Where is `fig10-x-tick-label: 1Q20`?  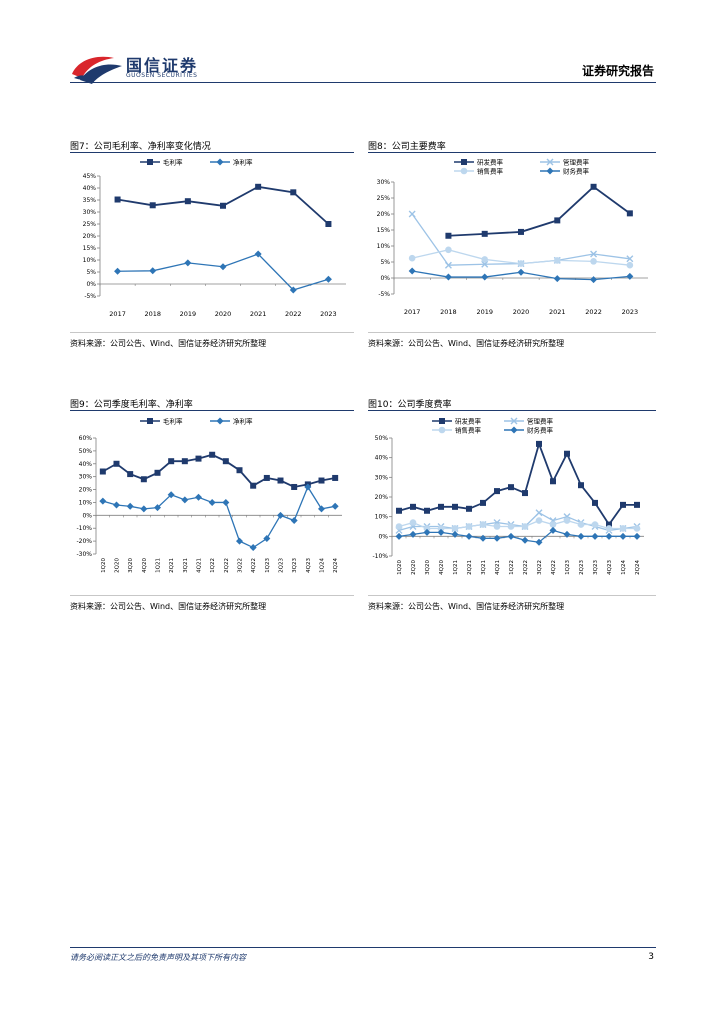 fig10-x-tick-label: 1Q20 is located at coordinates (400, 567).